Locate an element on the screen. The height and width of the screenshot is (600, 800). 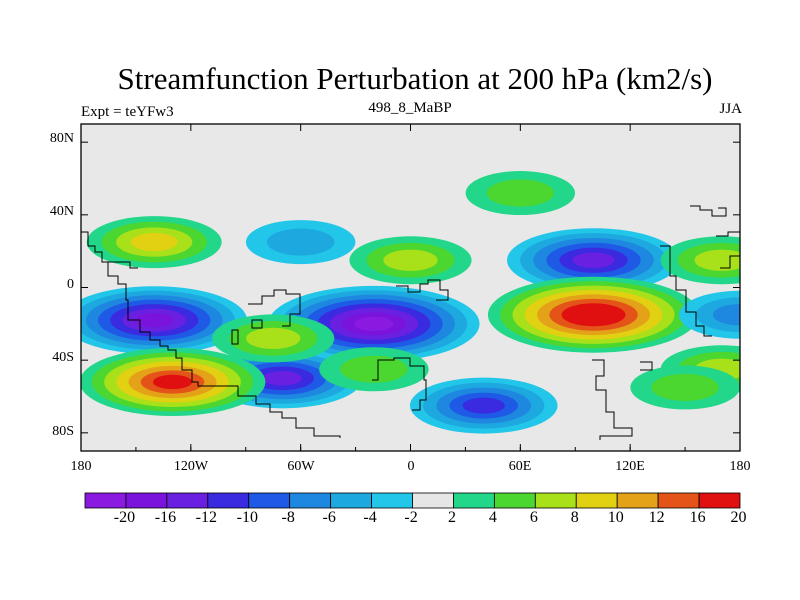
lon-tick-label: 60W is located at coordinates (301, 466).